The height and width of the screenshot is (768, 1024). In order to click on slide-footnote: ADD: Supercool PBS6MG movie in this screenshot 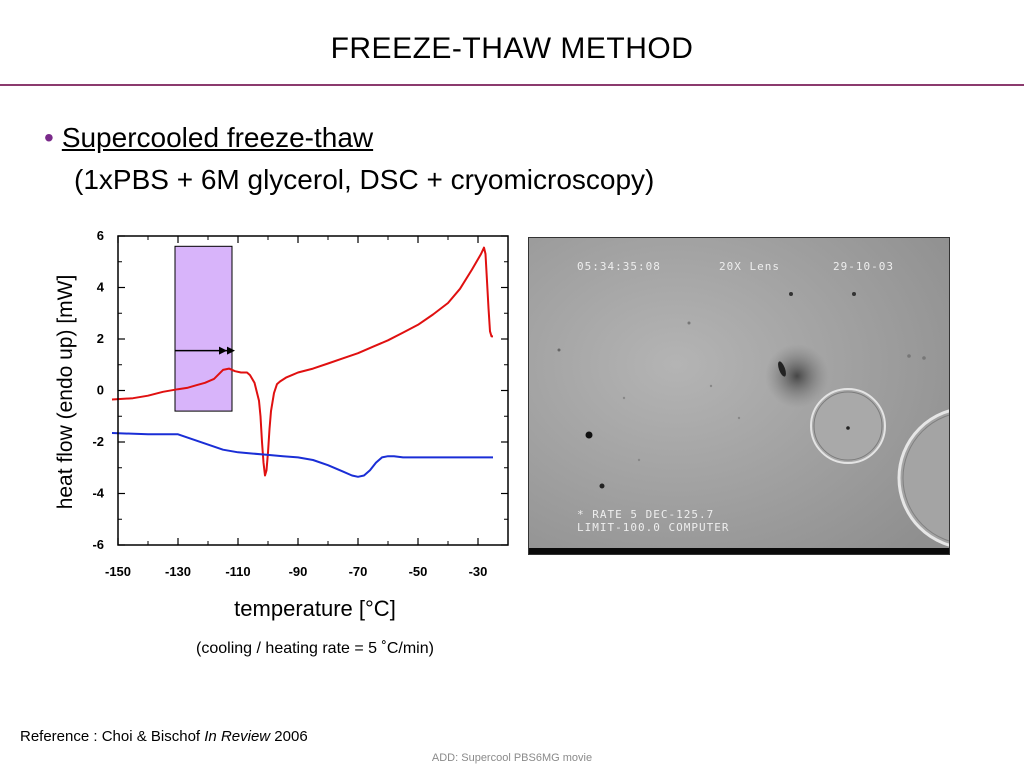, I will do `click(512, 758)`.